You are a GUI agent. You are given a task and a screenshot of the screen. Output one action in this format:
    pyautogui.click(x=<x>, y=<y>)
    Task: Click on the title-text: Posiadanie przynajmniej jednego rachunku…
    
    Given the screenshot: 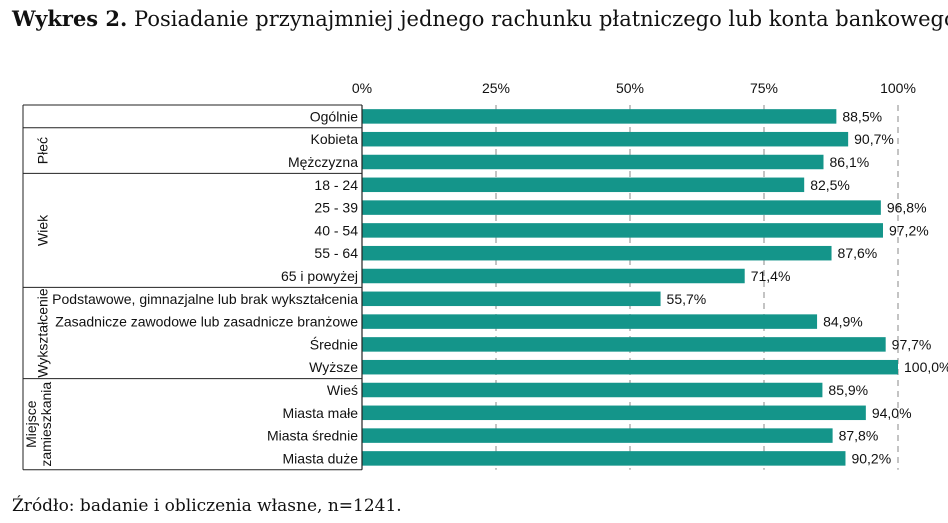 What is the action you would take?
    pyautogui.click(x=541, y=19)
    